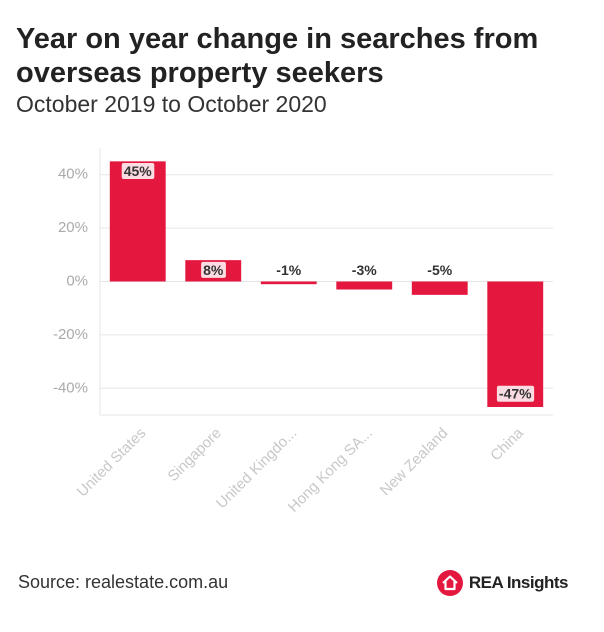  Describe the element at coordinates (77, 280) in the screenshot. I see `y-tick-label: 0%` at that location.